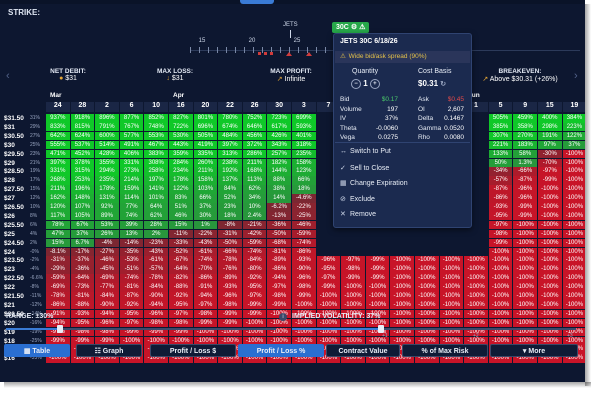 This screenshot has height=400, width=600. I want to click on pnl-cell: 47%, so click(58, 234).